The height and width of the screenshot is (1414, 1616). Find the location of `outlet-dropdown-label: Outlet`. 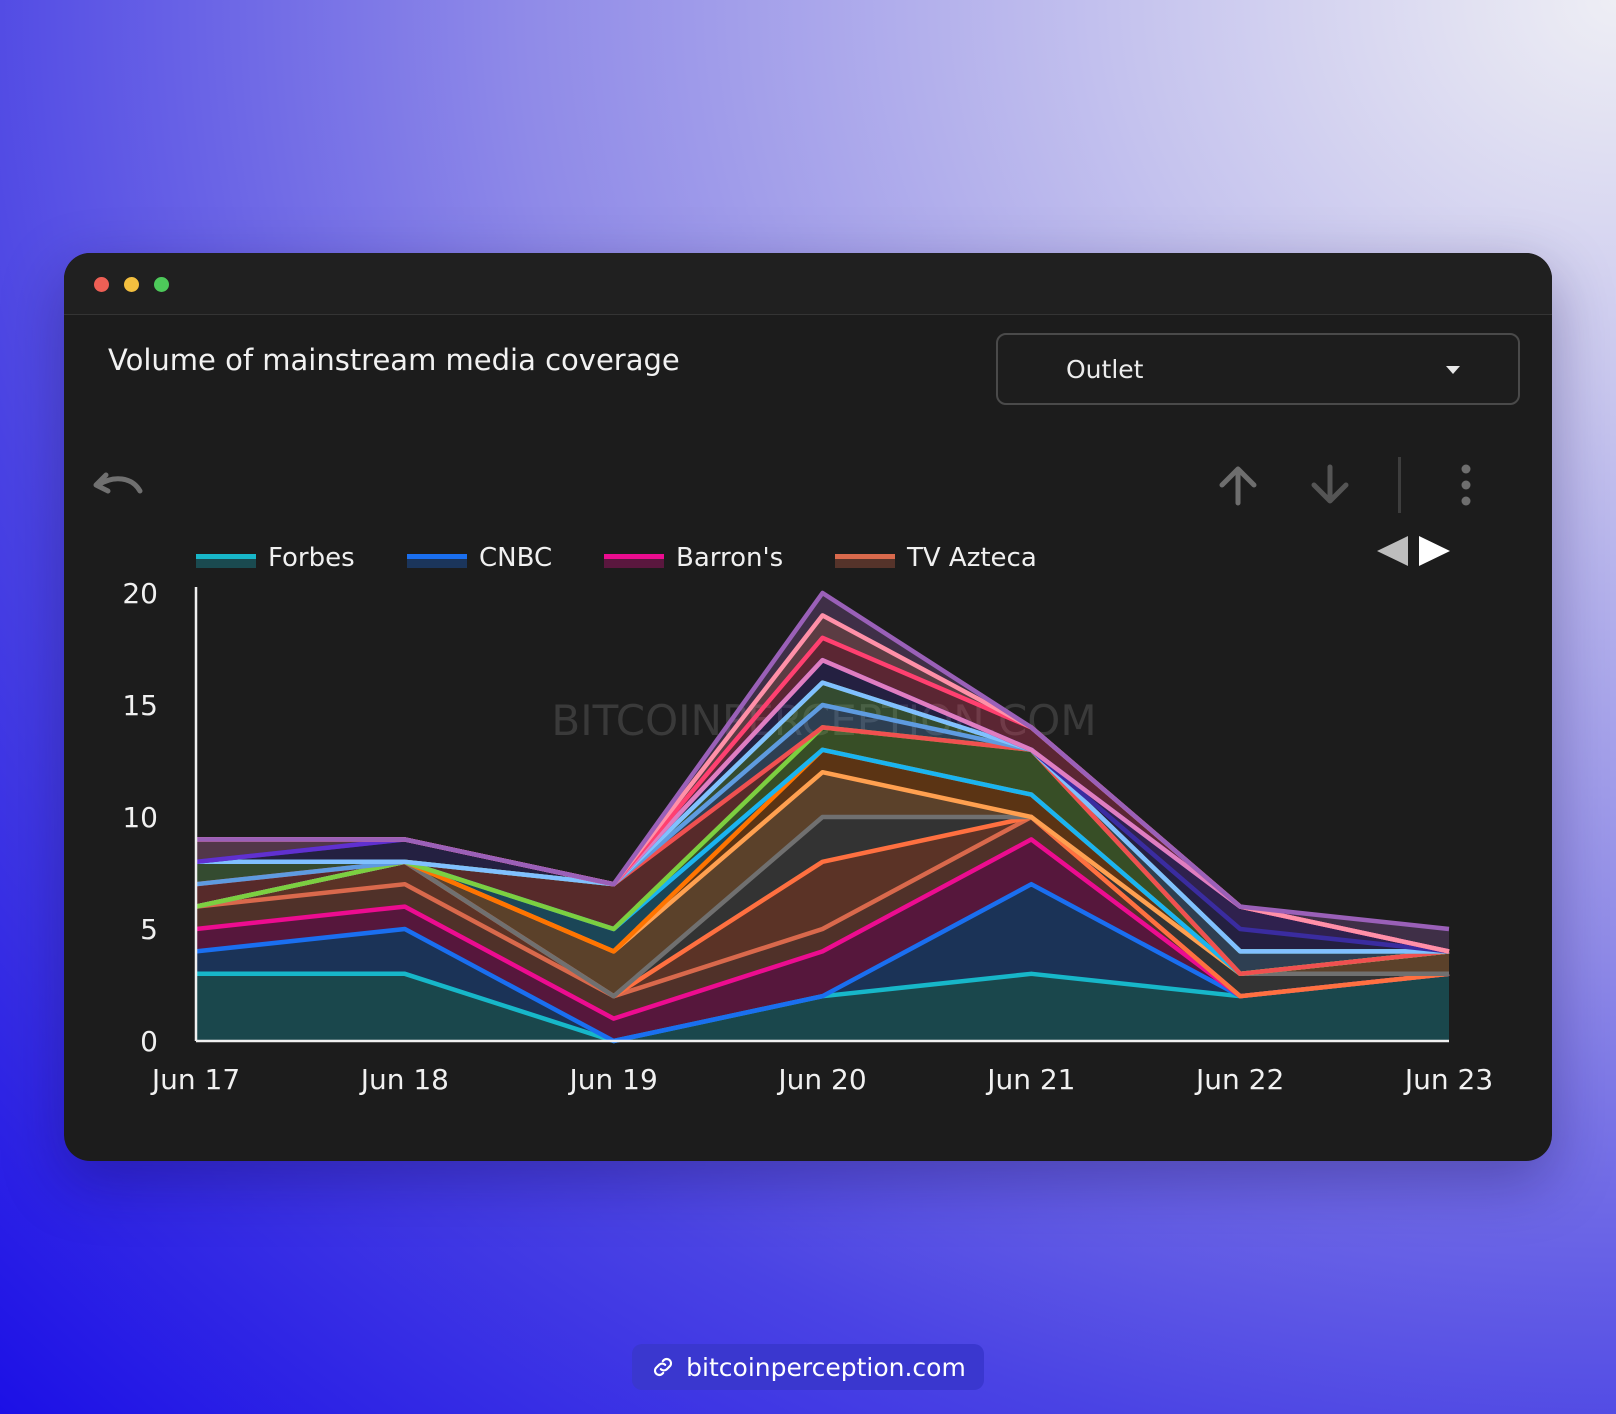

outlet-dropdown-label: Outlet is located at coordinates (1105, 369).